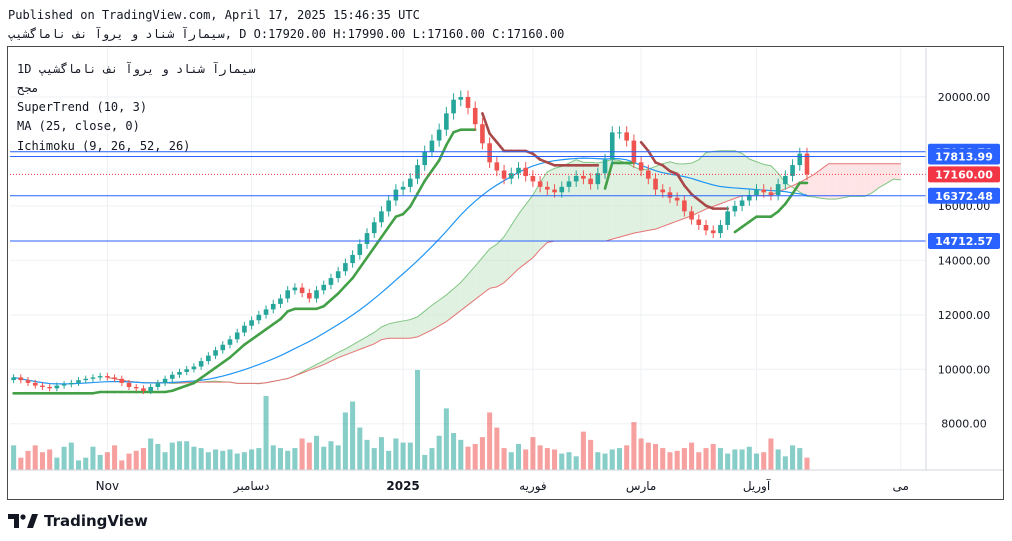  I want to click on y-tick-label: 10000.00, so click(964, 369).